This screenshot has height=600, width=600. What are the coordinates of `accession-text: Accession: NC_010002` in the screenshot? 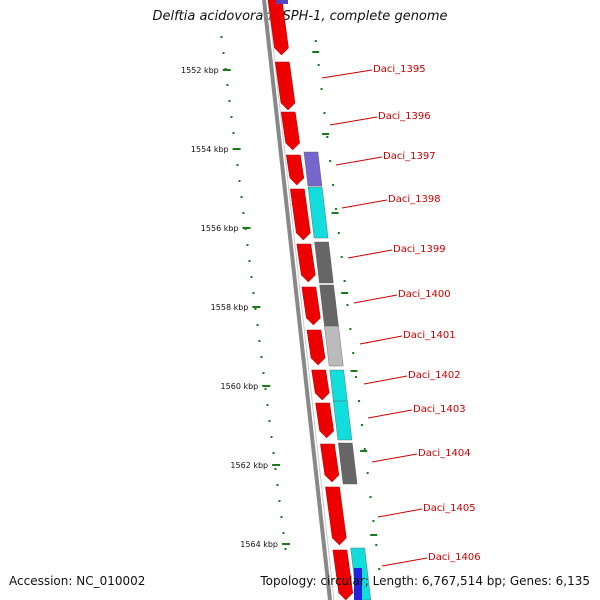 It's located at (77, 581).